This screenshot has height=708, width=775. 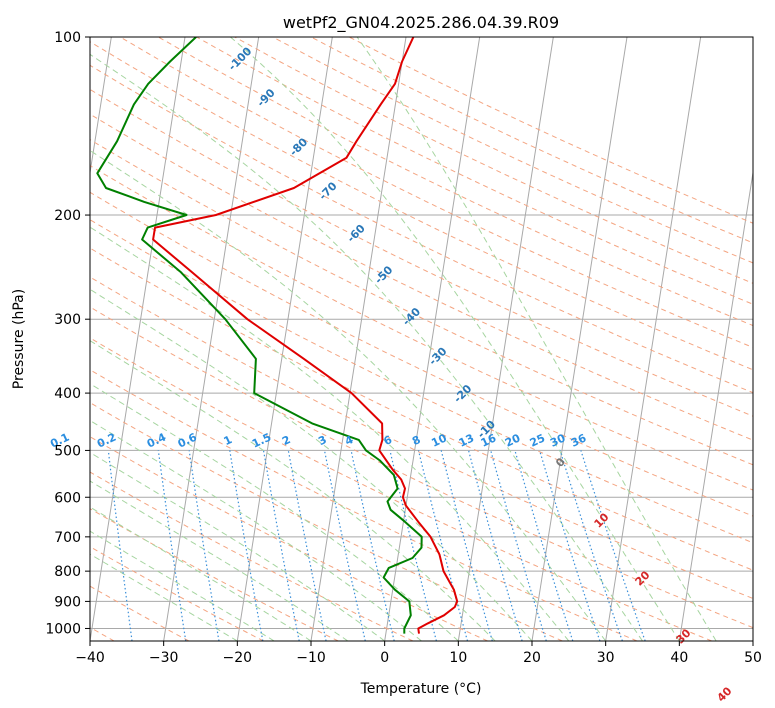 What do you see at coordinates (513, 440) in the screenshot?
I see `mixing-ratio-label: 20` at bounding box center [513, 440].